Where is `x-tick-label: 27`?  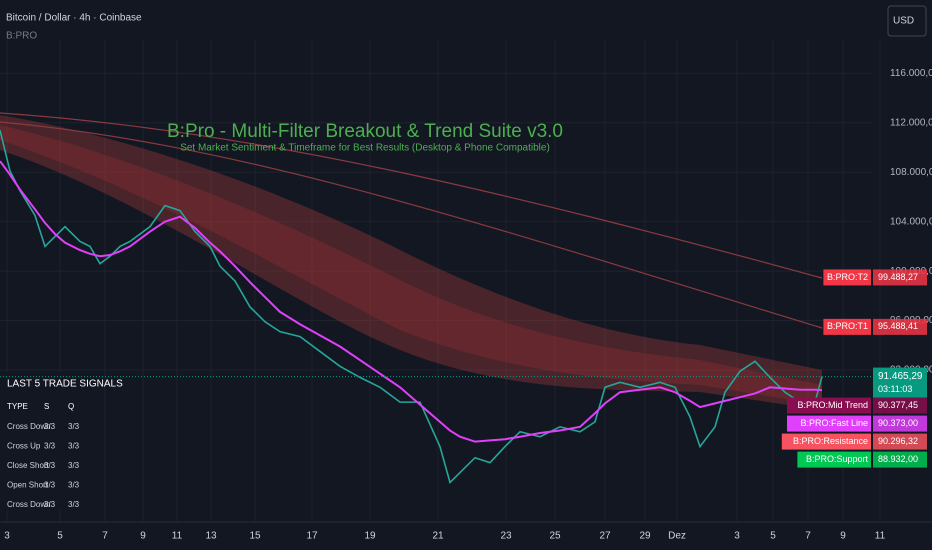
x-tick-label: 27 is located at coordinates (605, 536).